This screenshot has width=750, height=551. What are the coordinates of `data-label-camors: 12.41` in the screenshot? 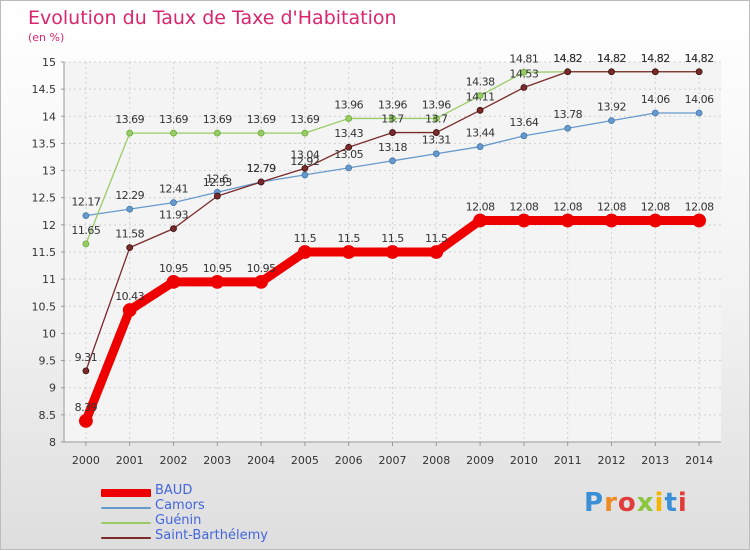 It's located at (173, 189).